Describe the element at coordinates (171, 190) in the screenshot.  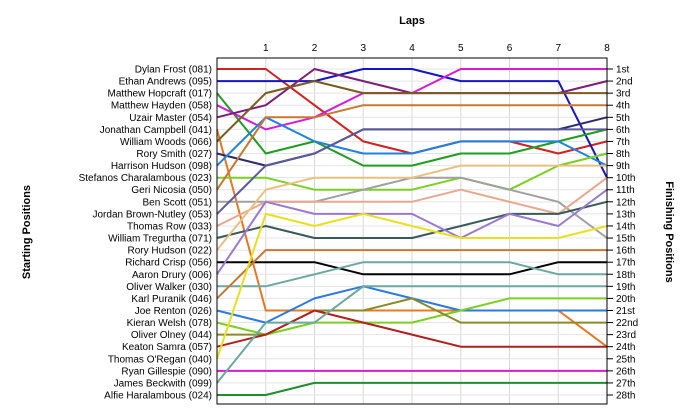
I see `starting-position-label: Geri Nicosia (050)` at that location.